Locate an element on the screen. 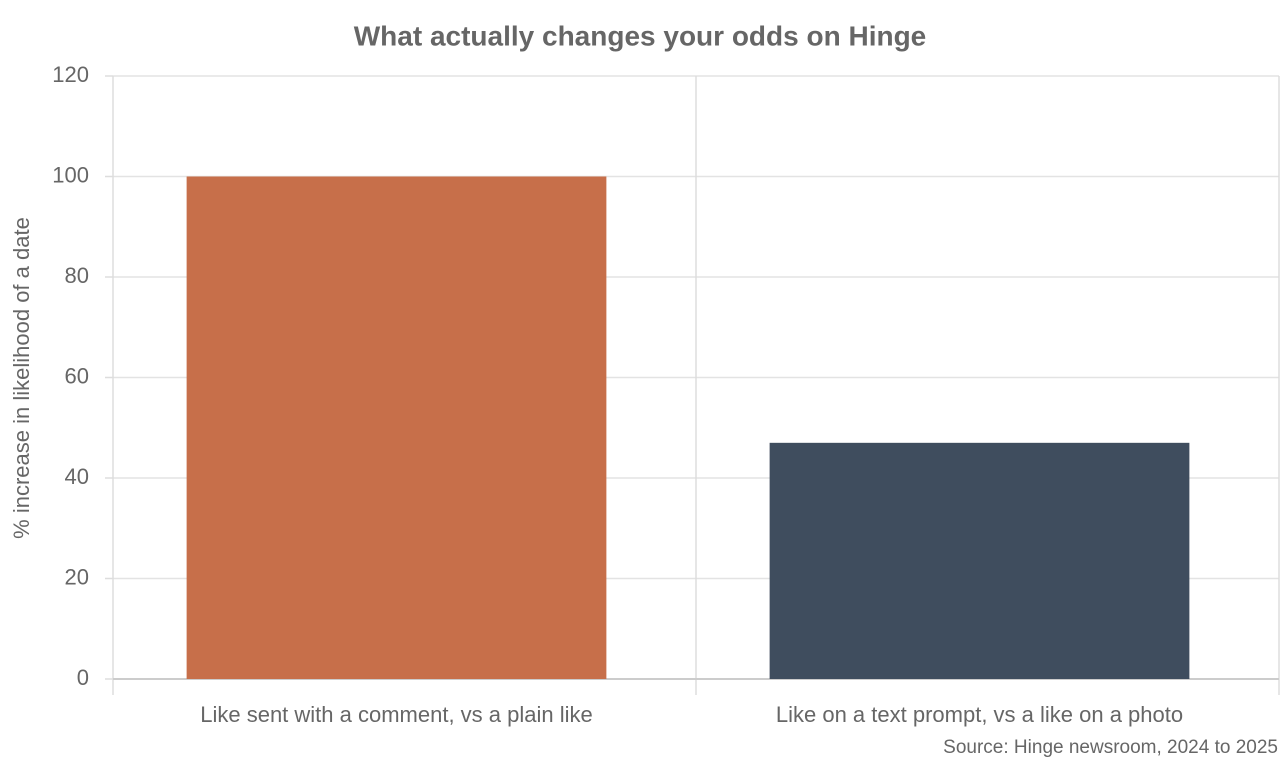  bar is located at coordinates (979, 560).